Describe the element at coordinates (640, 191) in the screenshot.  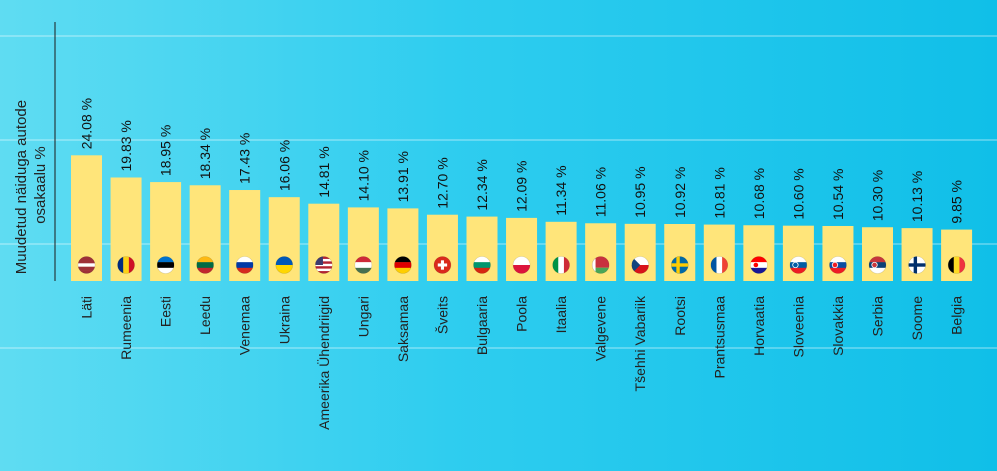
I see `value-label: 10.95 %` at that location.